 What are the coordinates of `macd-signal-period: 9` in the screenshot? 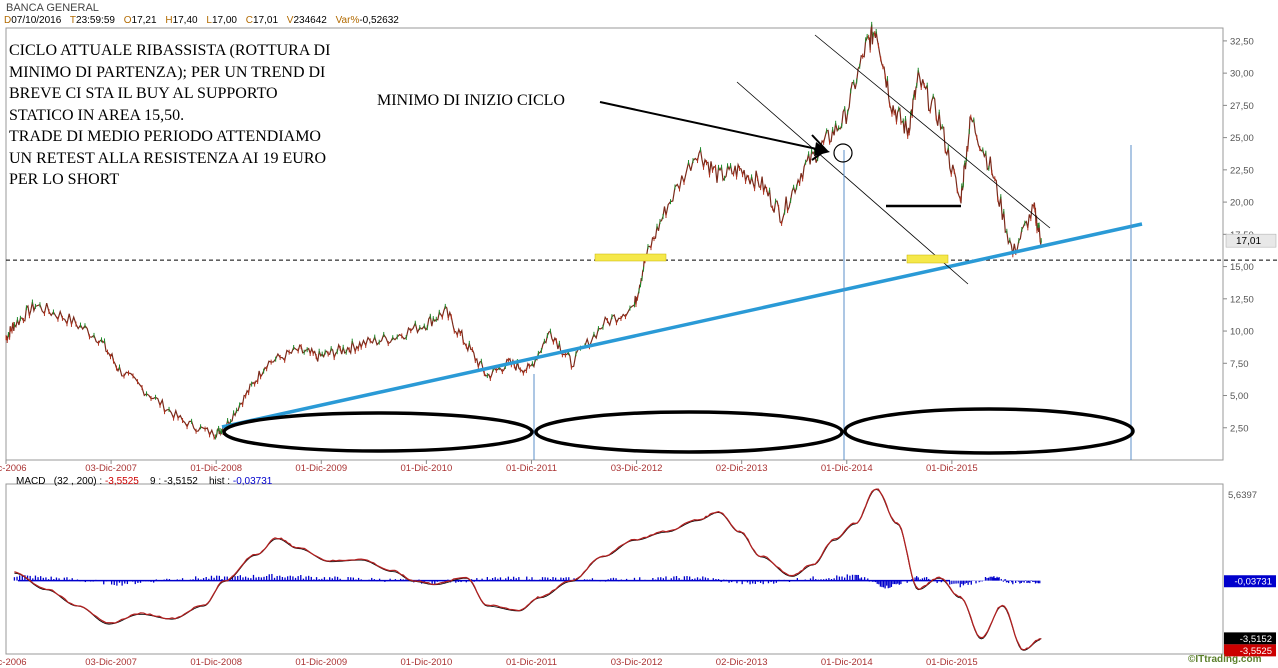 It's located at (153, 481).